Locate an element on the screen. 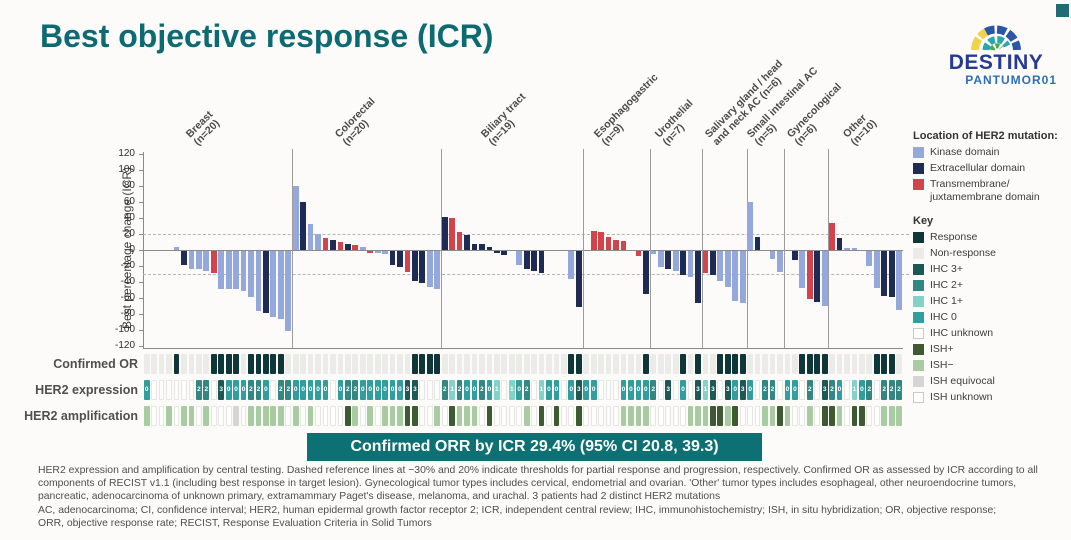  zero-line is located at coordinates (523, 250).